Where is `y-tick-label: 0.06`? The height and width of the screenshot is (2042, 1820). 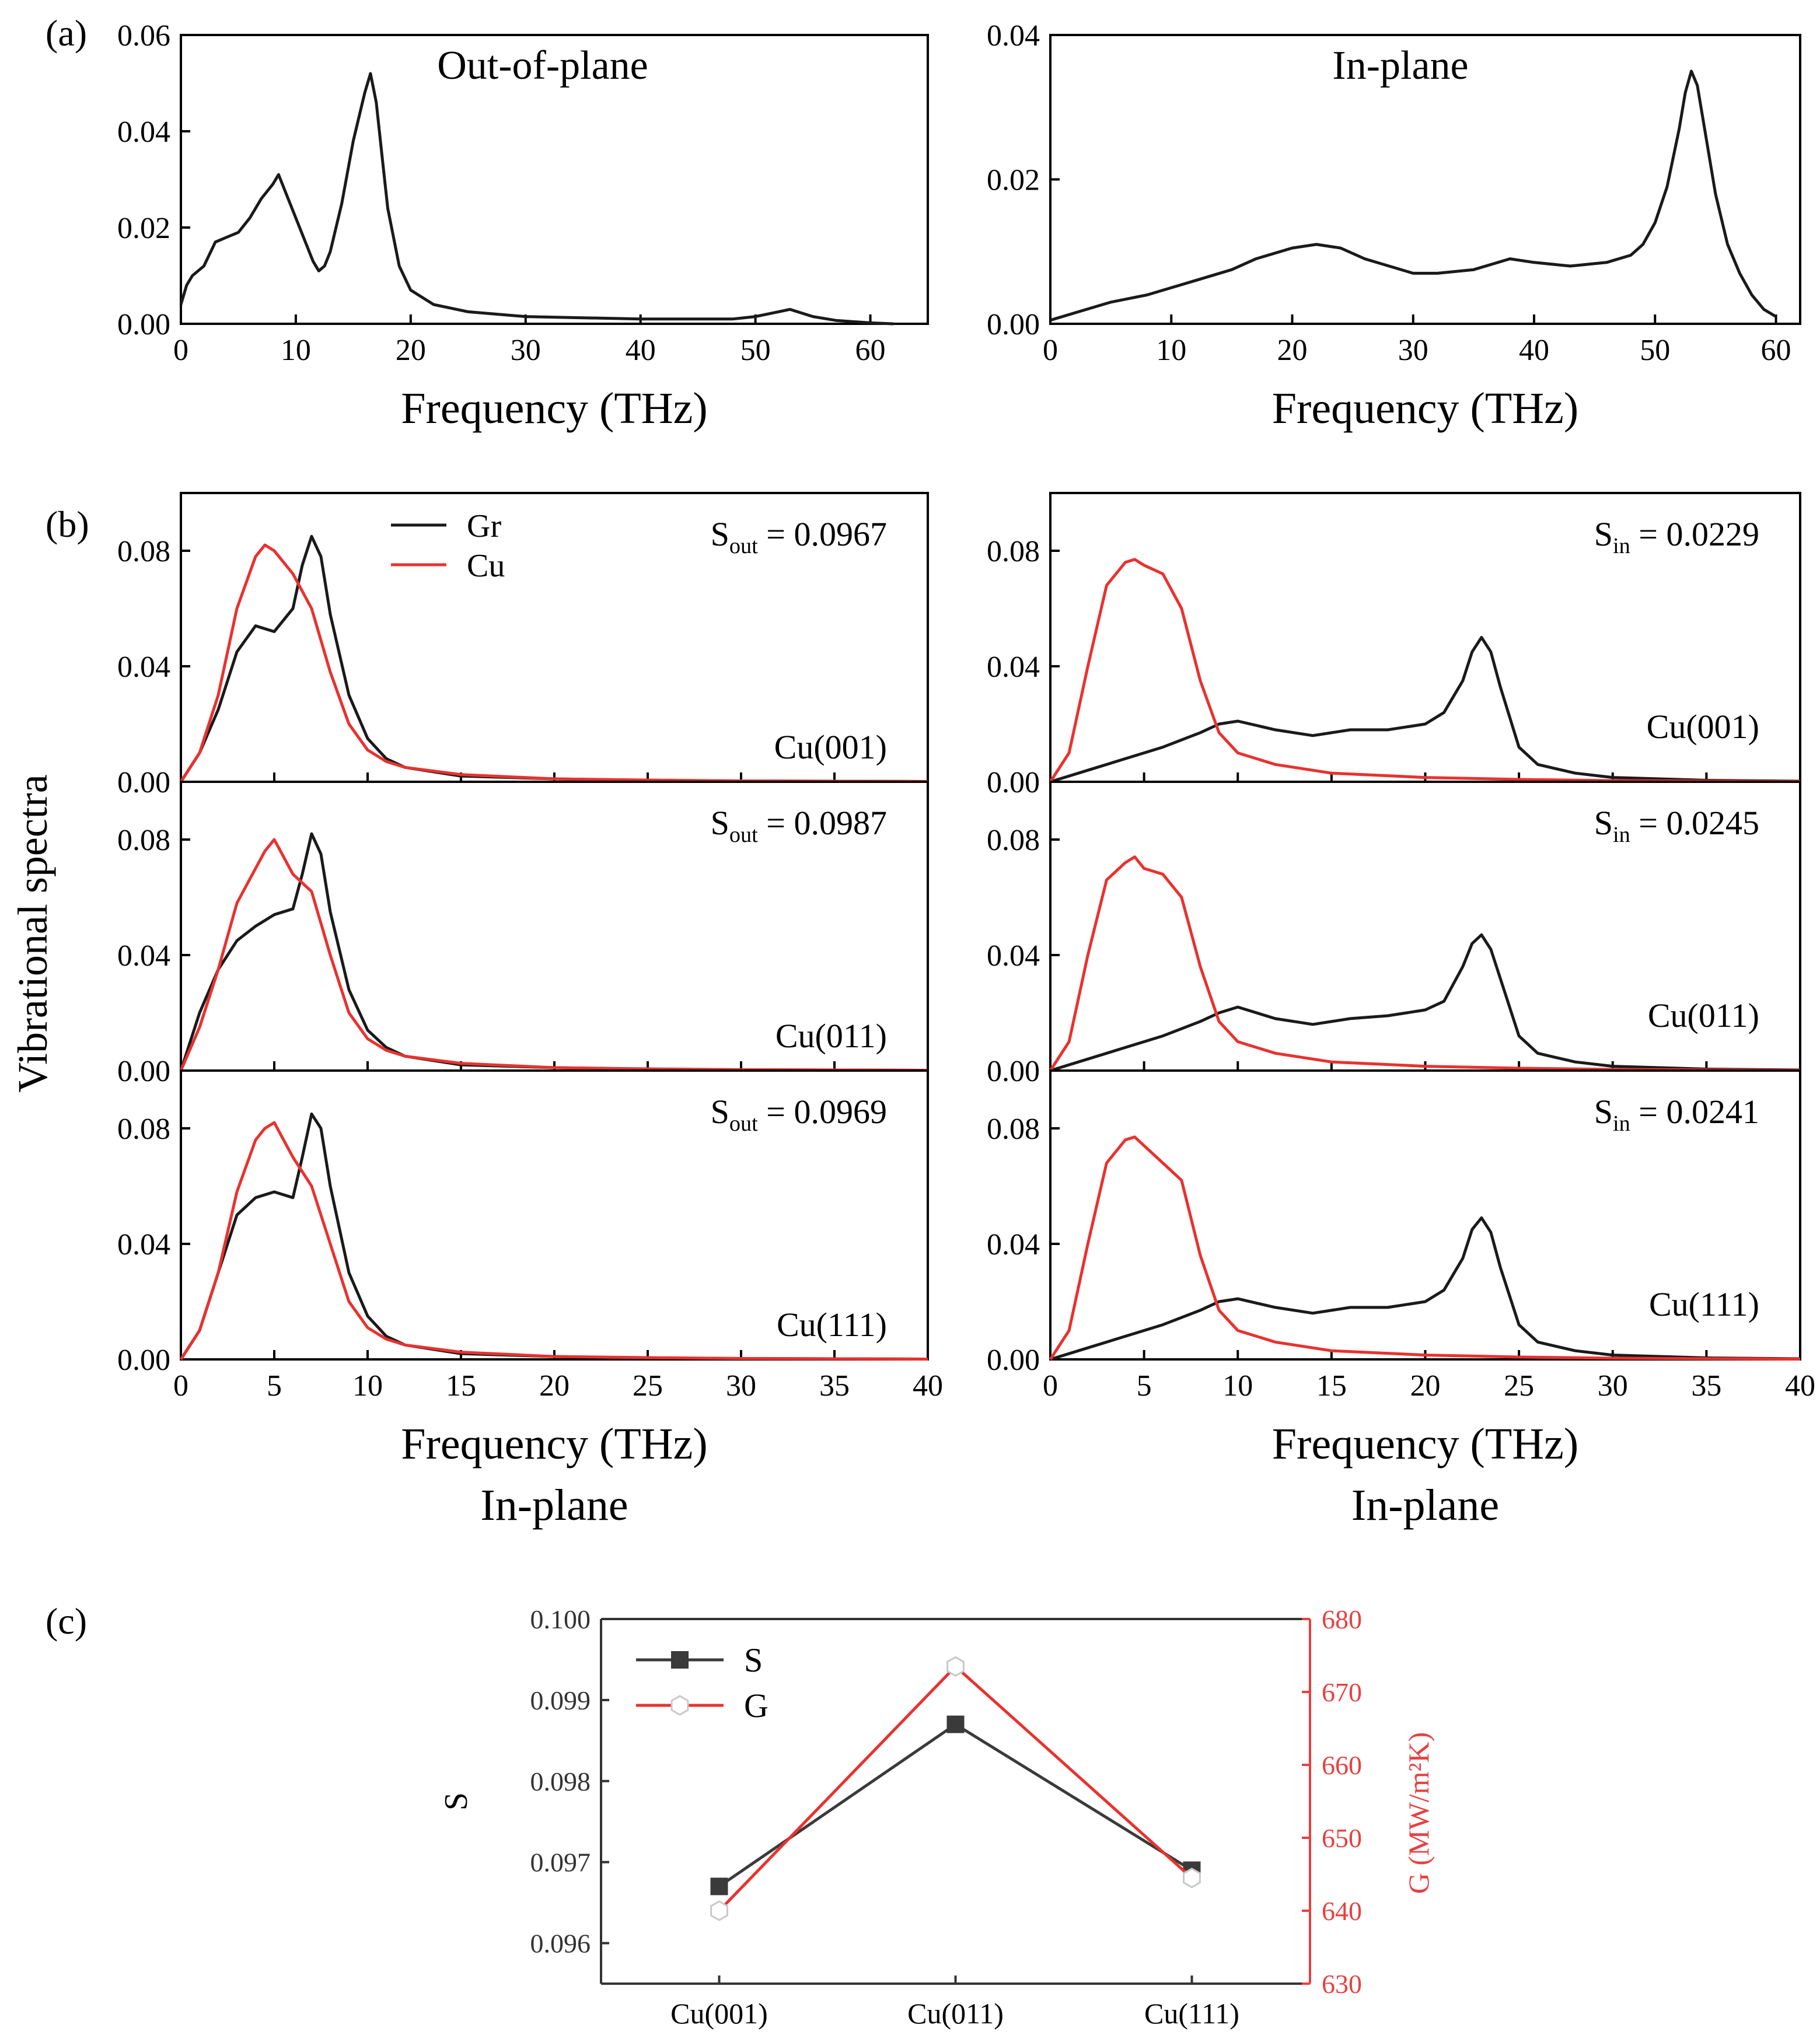 y-tick-label: 0.06 is located at coordinates (143, 36).